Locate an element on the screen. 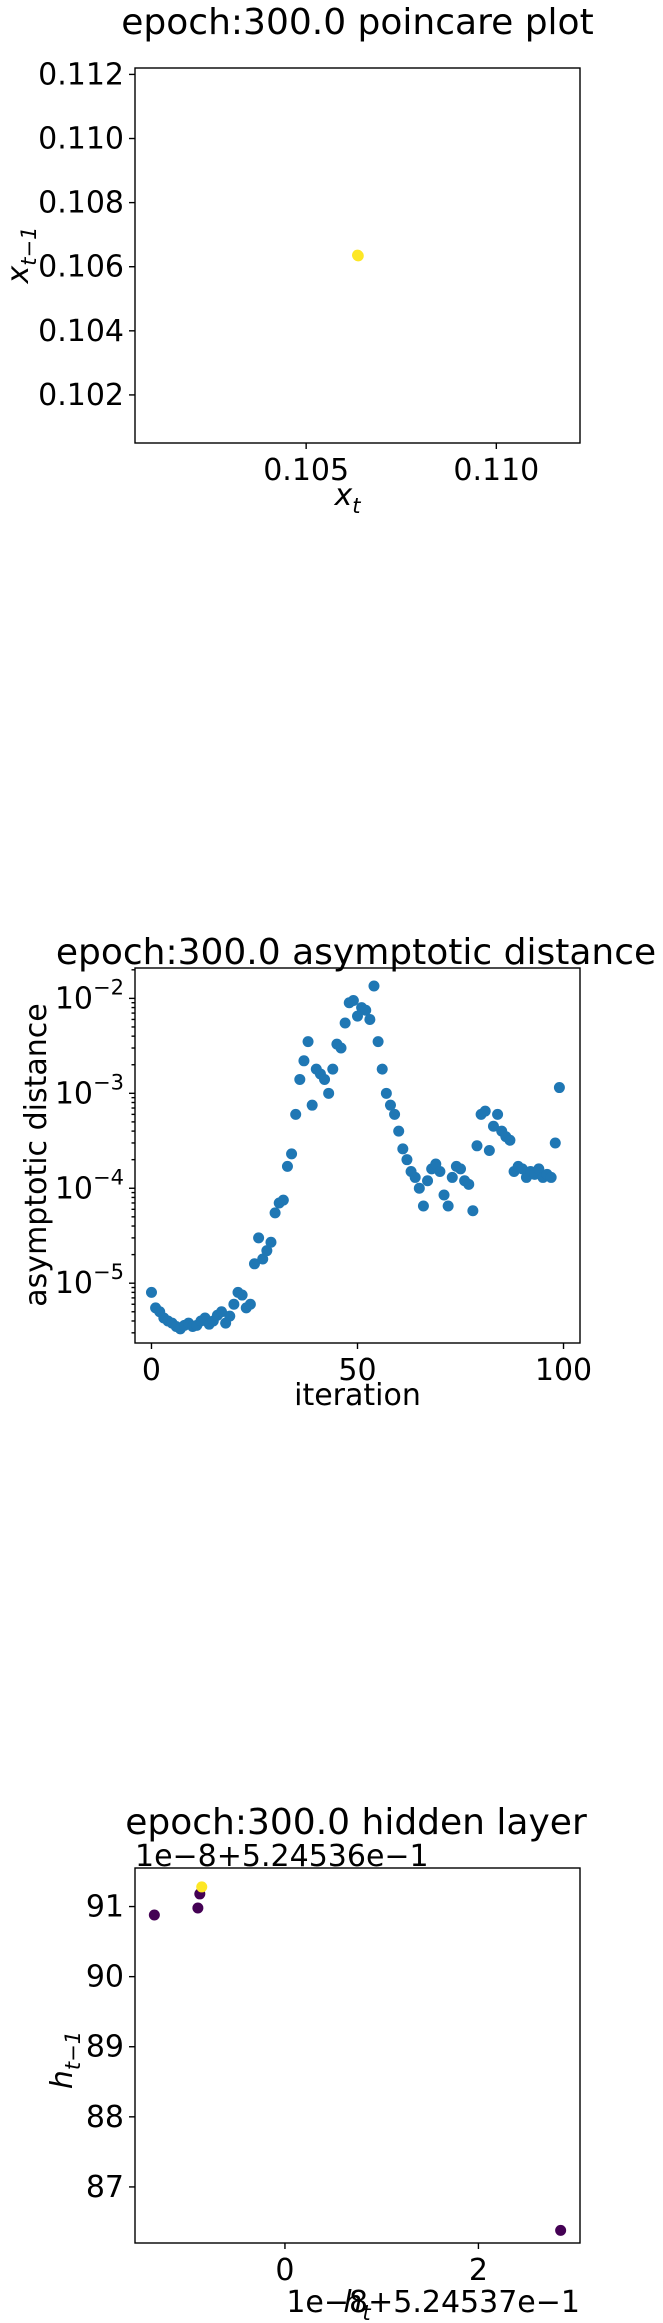  asymptotic-xtick-label-2: 100 is located at coordinates (563, 1370).